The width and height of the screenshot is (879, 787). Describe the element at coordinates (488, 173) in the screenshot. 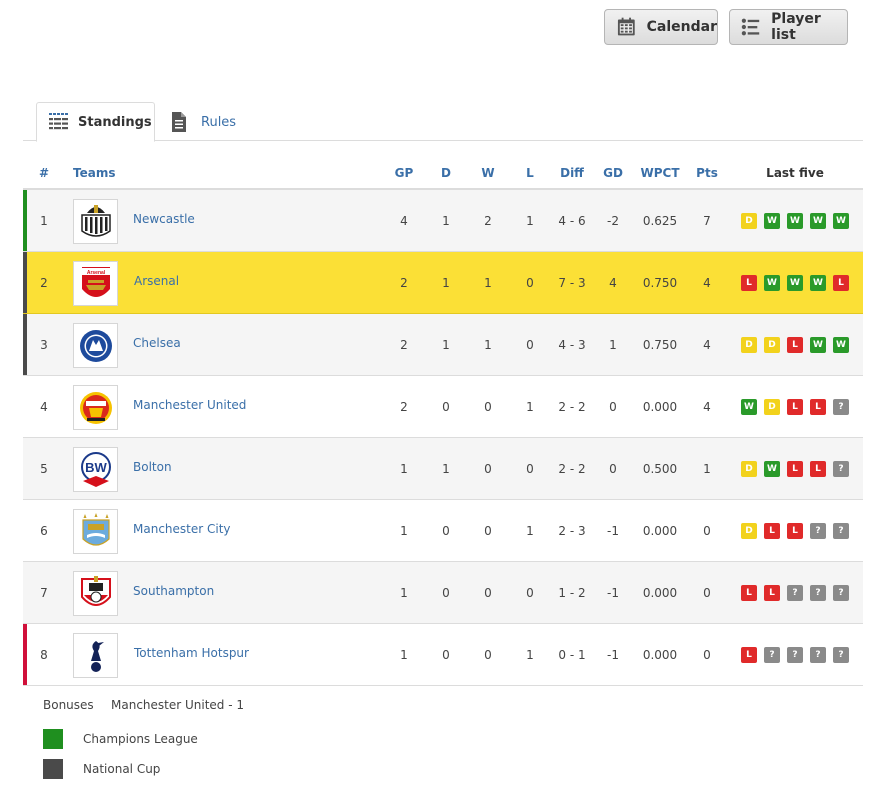

I see `col-w: W` at that location.